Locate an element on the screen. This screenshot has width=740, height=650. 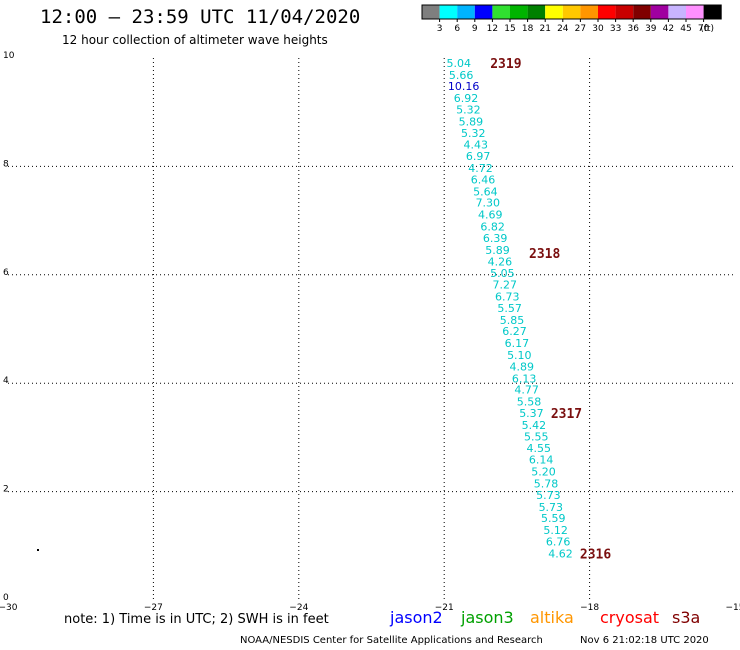
swh-value: 7.30 is located at coordinates (488, 203).